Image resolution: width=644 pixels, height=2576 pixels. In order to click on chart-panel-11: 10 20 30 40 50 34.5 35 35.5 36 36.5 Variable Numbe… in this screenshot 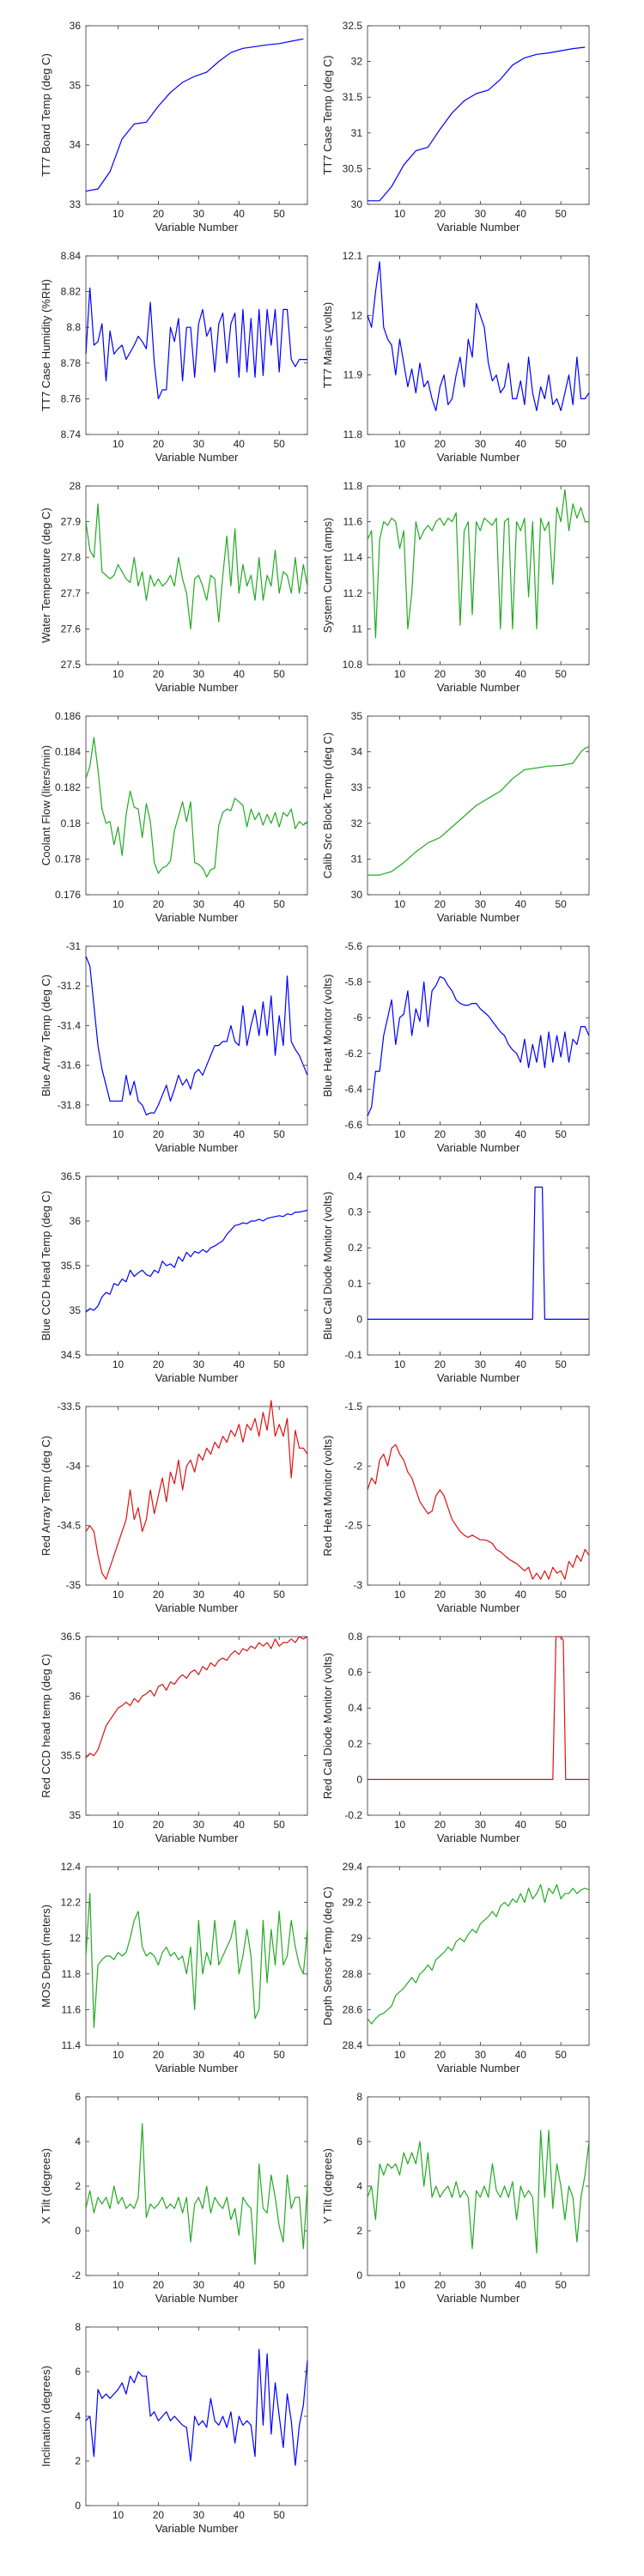, I will do `click(174, 1277)`.